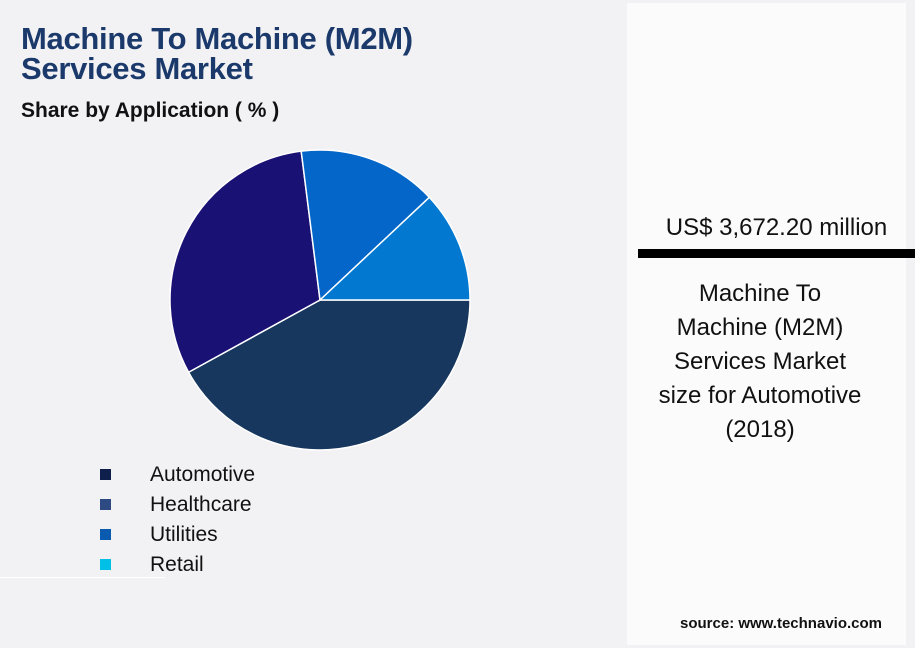 The height and width of the screenshot is (648, 915). Describe the element at coordinates (203, 474) in the screenshot. I see `legend-label: Automotive` at that location.